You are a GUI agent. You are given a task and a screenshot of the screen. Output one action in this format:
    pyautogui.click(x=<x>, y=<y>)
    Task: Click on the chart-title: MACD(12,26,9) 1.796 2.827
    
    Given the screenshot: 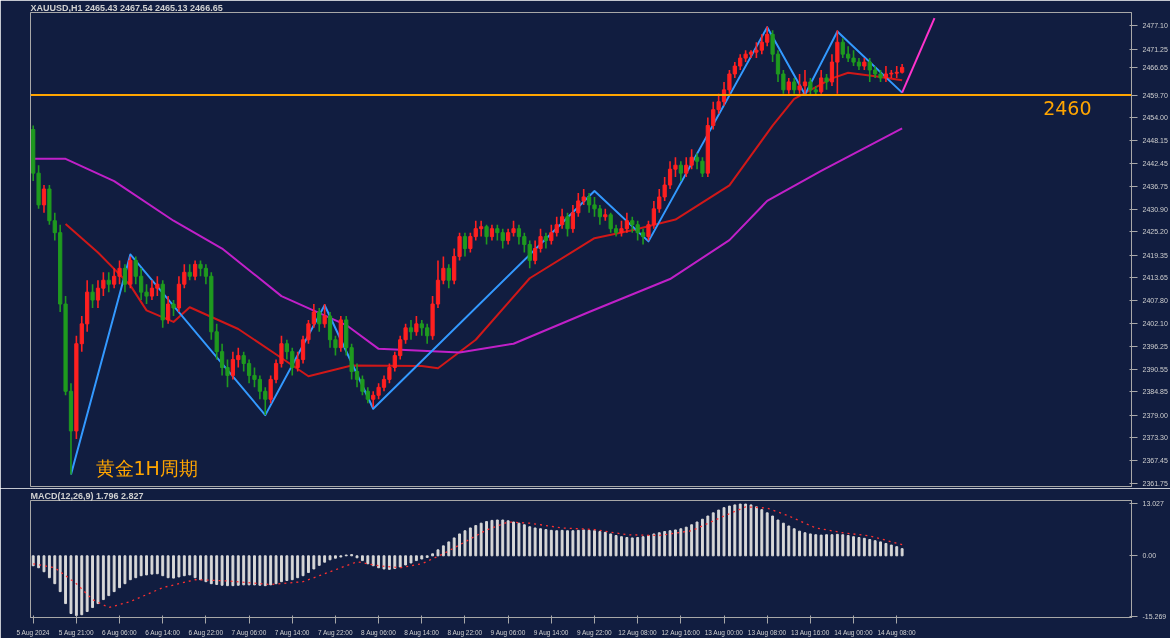 What is the action you would take?
    pyautogui.click(x=87, y=495)
    